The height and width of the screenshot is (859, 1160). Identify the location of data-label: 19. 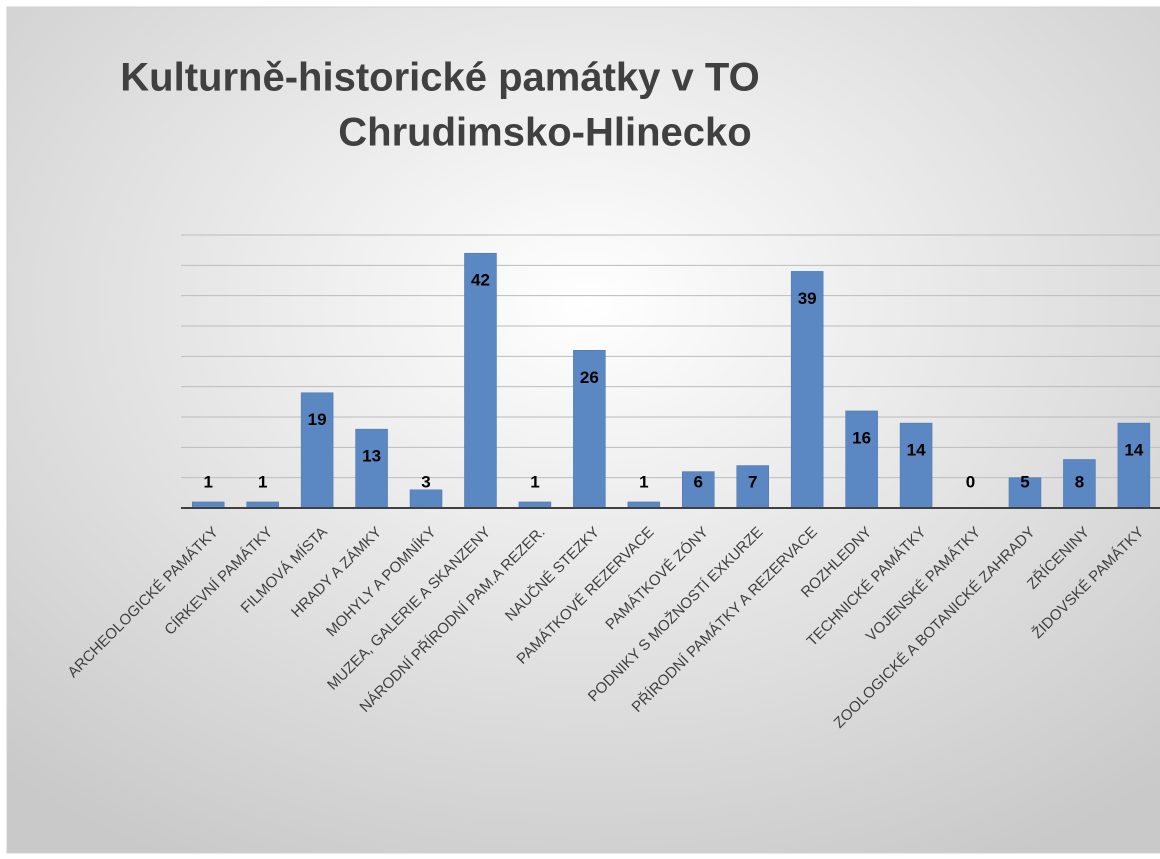
(317, 419).